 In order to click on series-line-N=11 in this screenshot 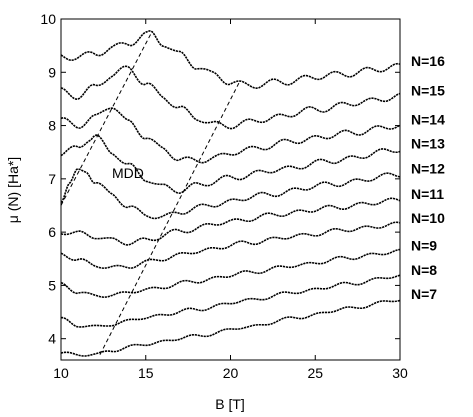, I will do `click(230, 221)`.